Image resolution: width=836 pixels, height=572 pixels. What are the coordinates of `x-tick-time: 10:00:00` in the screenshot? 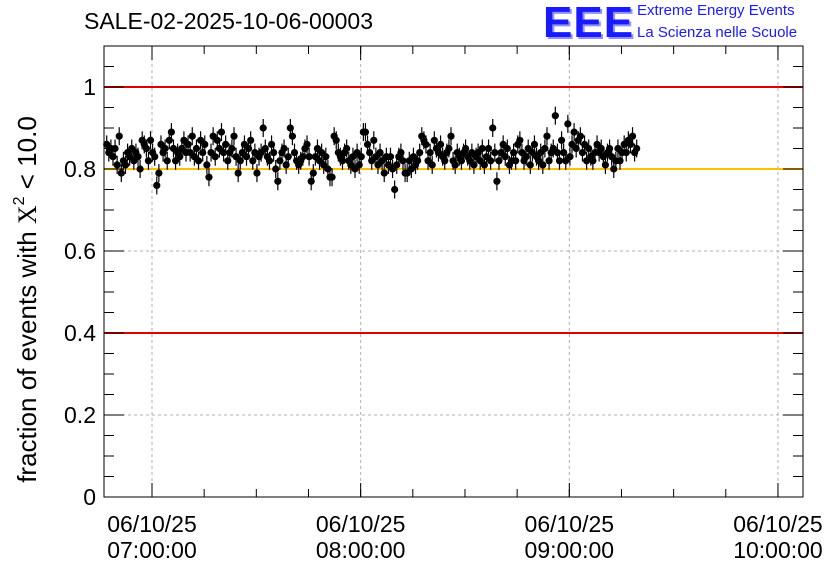 It's located at (778, 550).